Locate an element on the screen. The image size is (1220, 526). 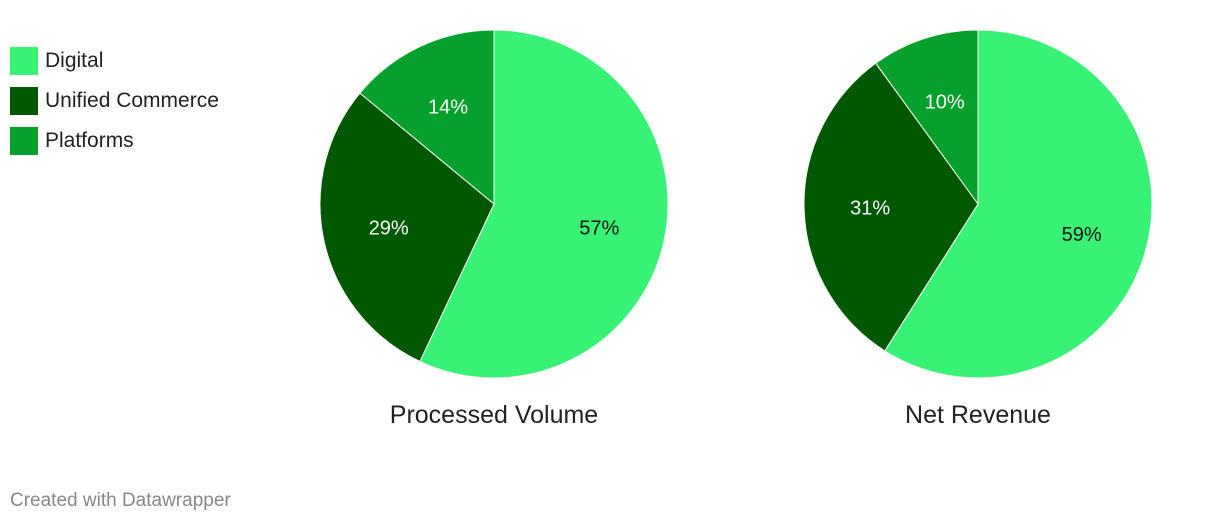
legend-swatch-digital is located at coordinates (24, 61).